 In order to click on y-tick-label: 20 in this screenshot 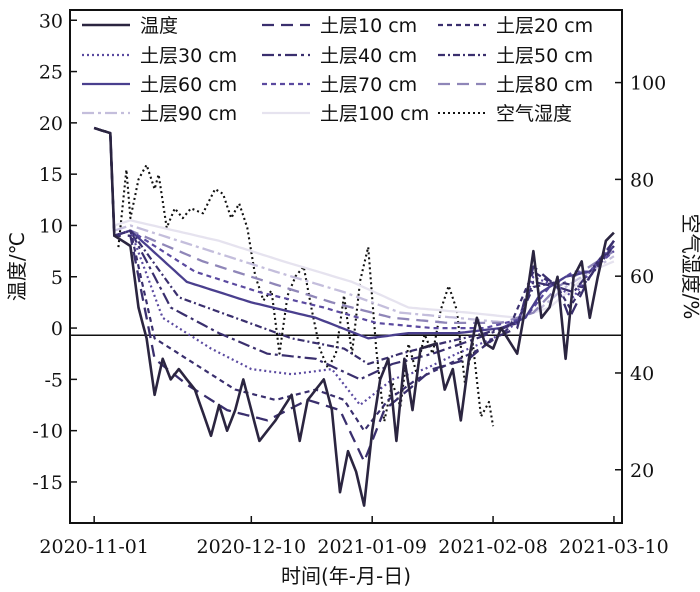, I will do `click(51, 124)`.